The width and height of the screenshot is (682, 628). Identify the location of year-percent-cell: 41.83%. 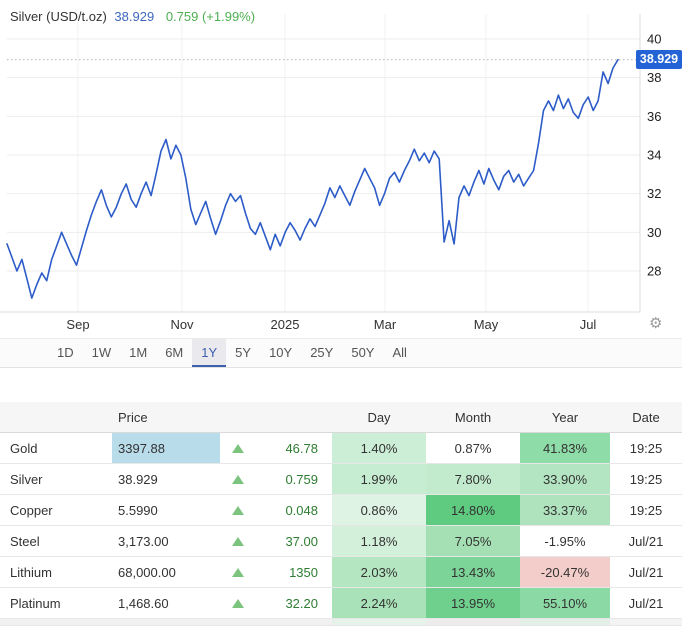
(565, 448).